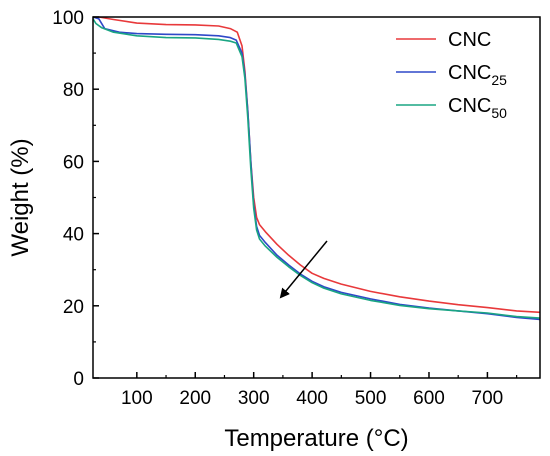 The image size is (550, 456). What do you see at coordinates (78, 379) in the screenshot?
I see `y-tick-label: 0` at bounding box center [78, 379].